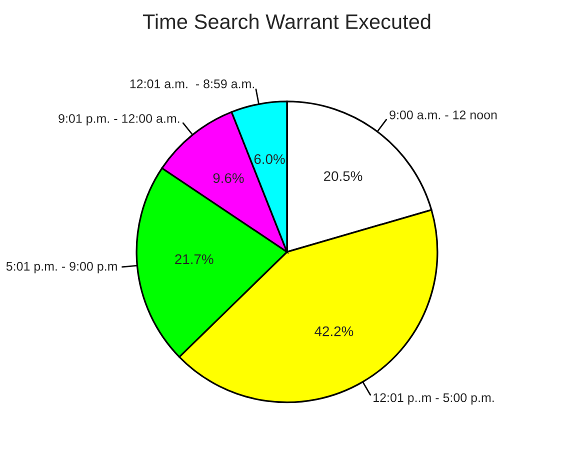  What do you see at coordinates (334, 331) in the screenshot?
I see `data-label: 42.2%` at bounding box center [334, 331].